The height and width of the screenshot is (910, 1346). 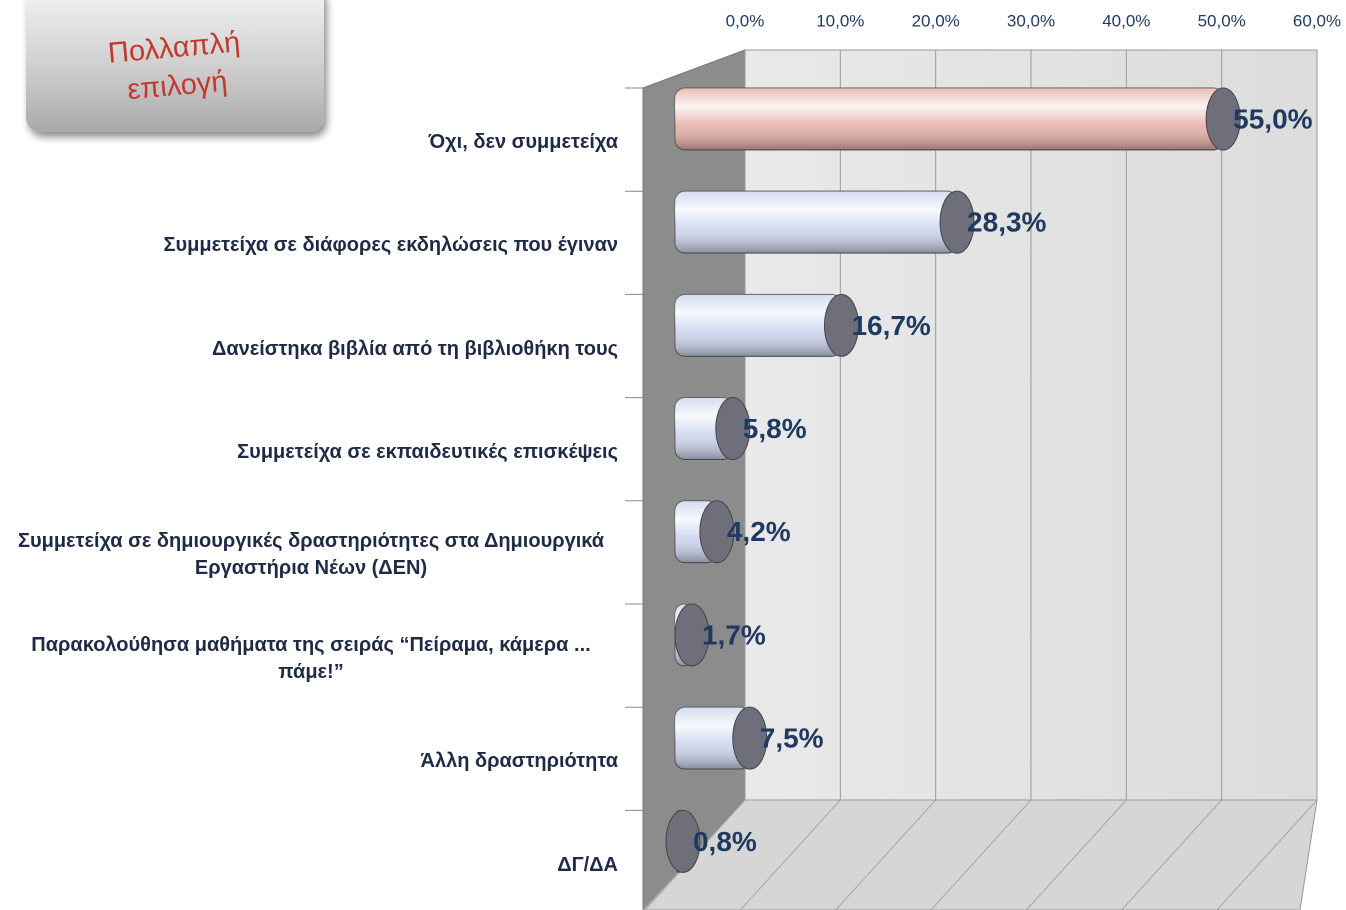 I want to click on category-label-box: Δανείστηκα βιβλία από τη βιβλιοθήκη τους, so click(x=309, y=349).